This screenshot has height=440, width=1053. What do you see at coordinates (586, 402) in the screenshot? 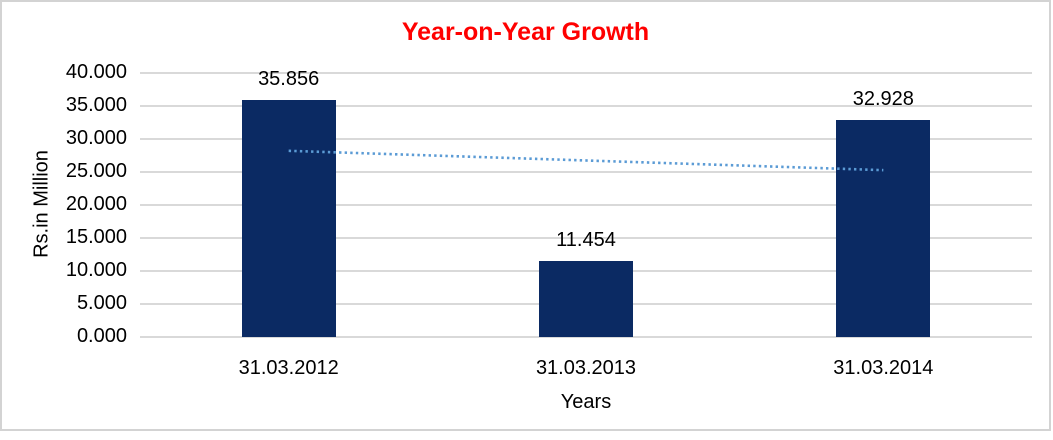
I see `x-axis-title: Years` at bounding box center [586, 402].